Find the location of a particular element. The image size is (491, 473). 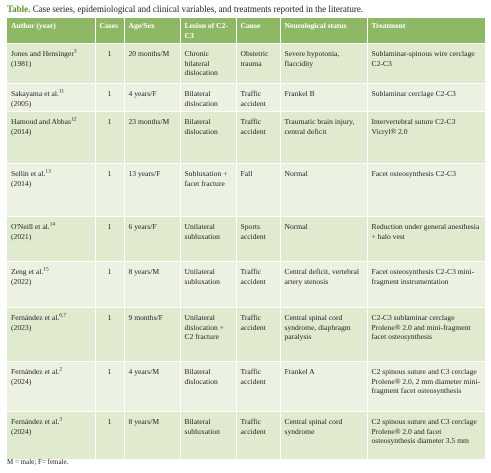

author-name: Zeng et al. is located at coordinates (27, 271).